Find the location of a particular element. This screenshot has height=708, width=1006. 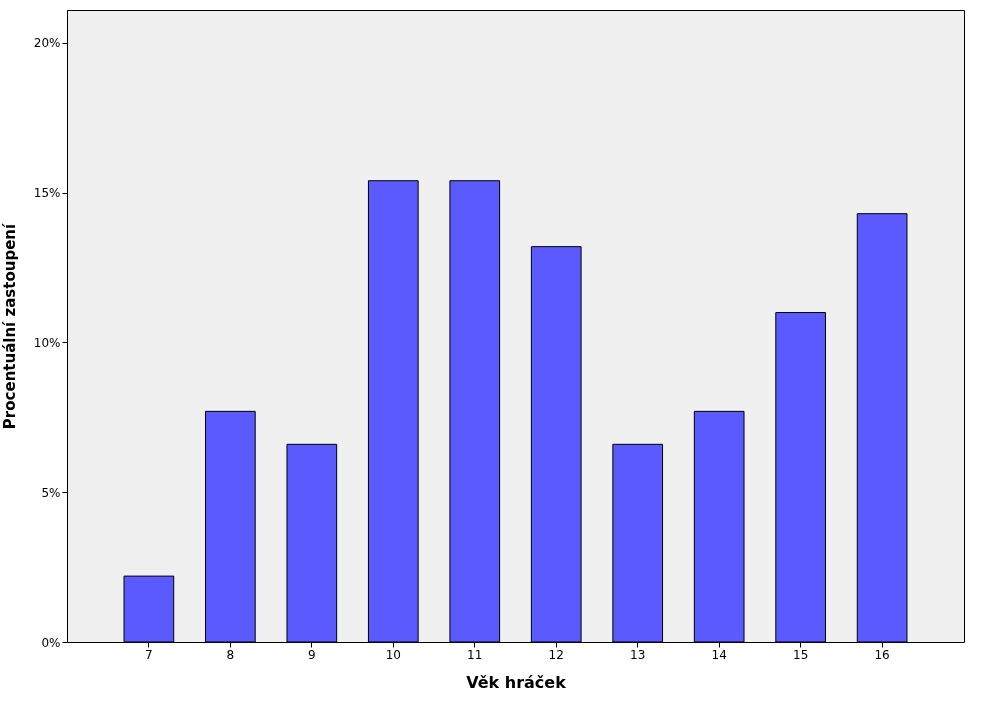

x-tick-label: 13 is located at coordinates (638, 654).